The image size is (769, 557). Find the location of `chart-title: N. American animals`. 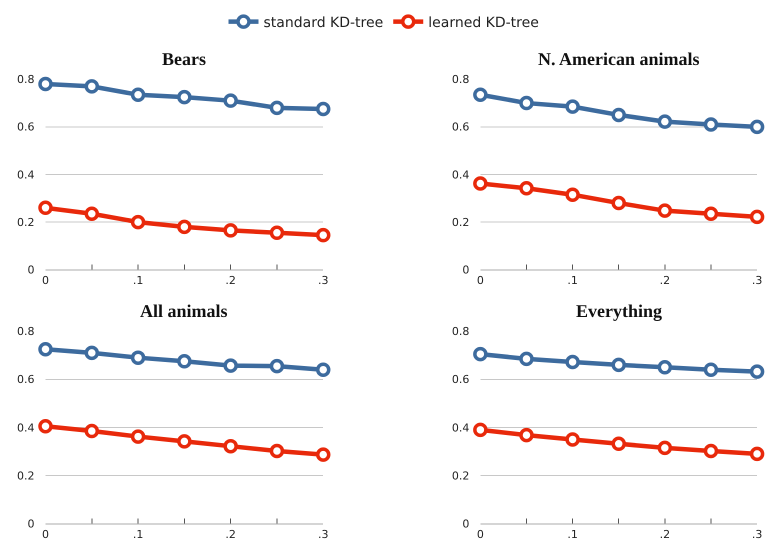

chart-title: N. American animals is located at coordinates (619, 59).